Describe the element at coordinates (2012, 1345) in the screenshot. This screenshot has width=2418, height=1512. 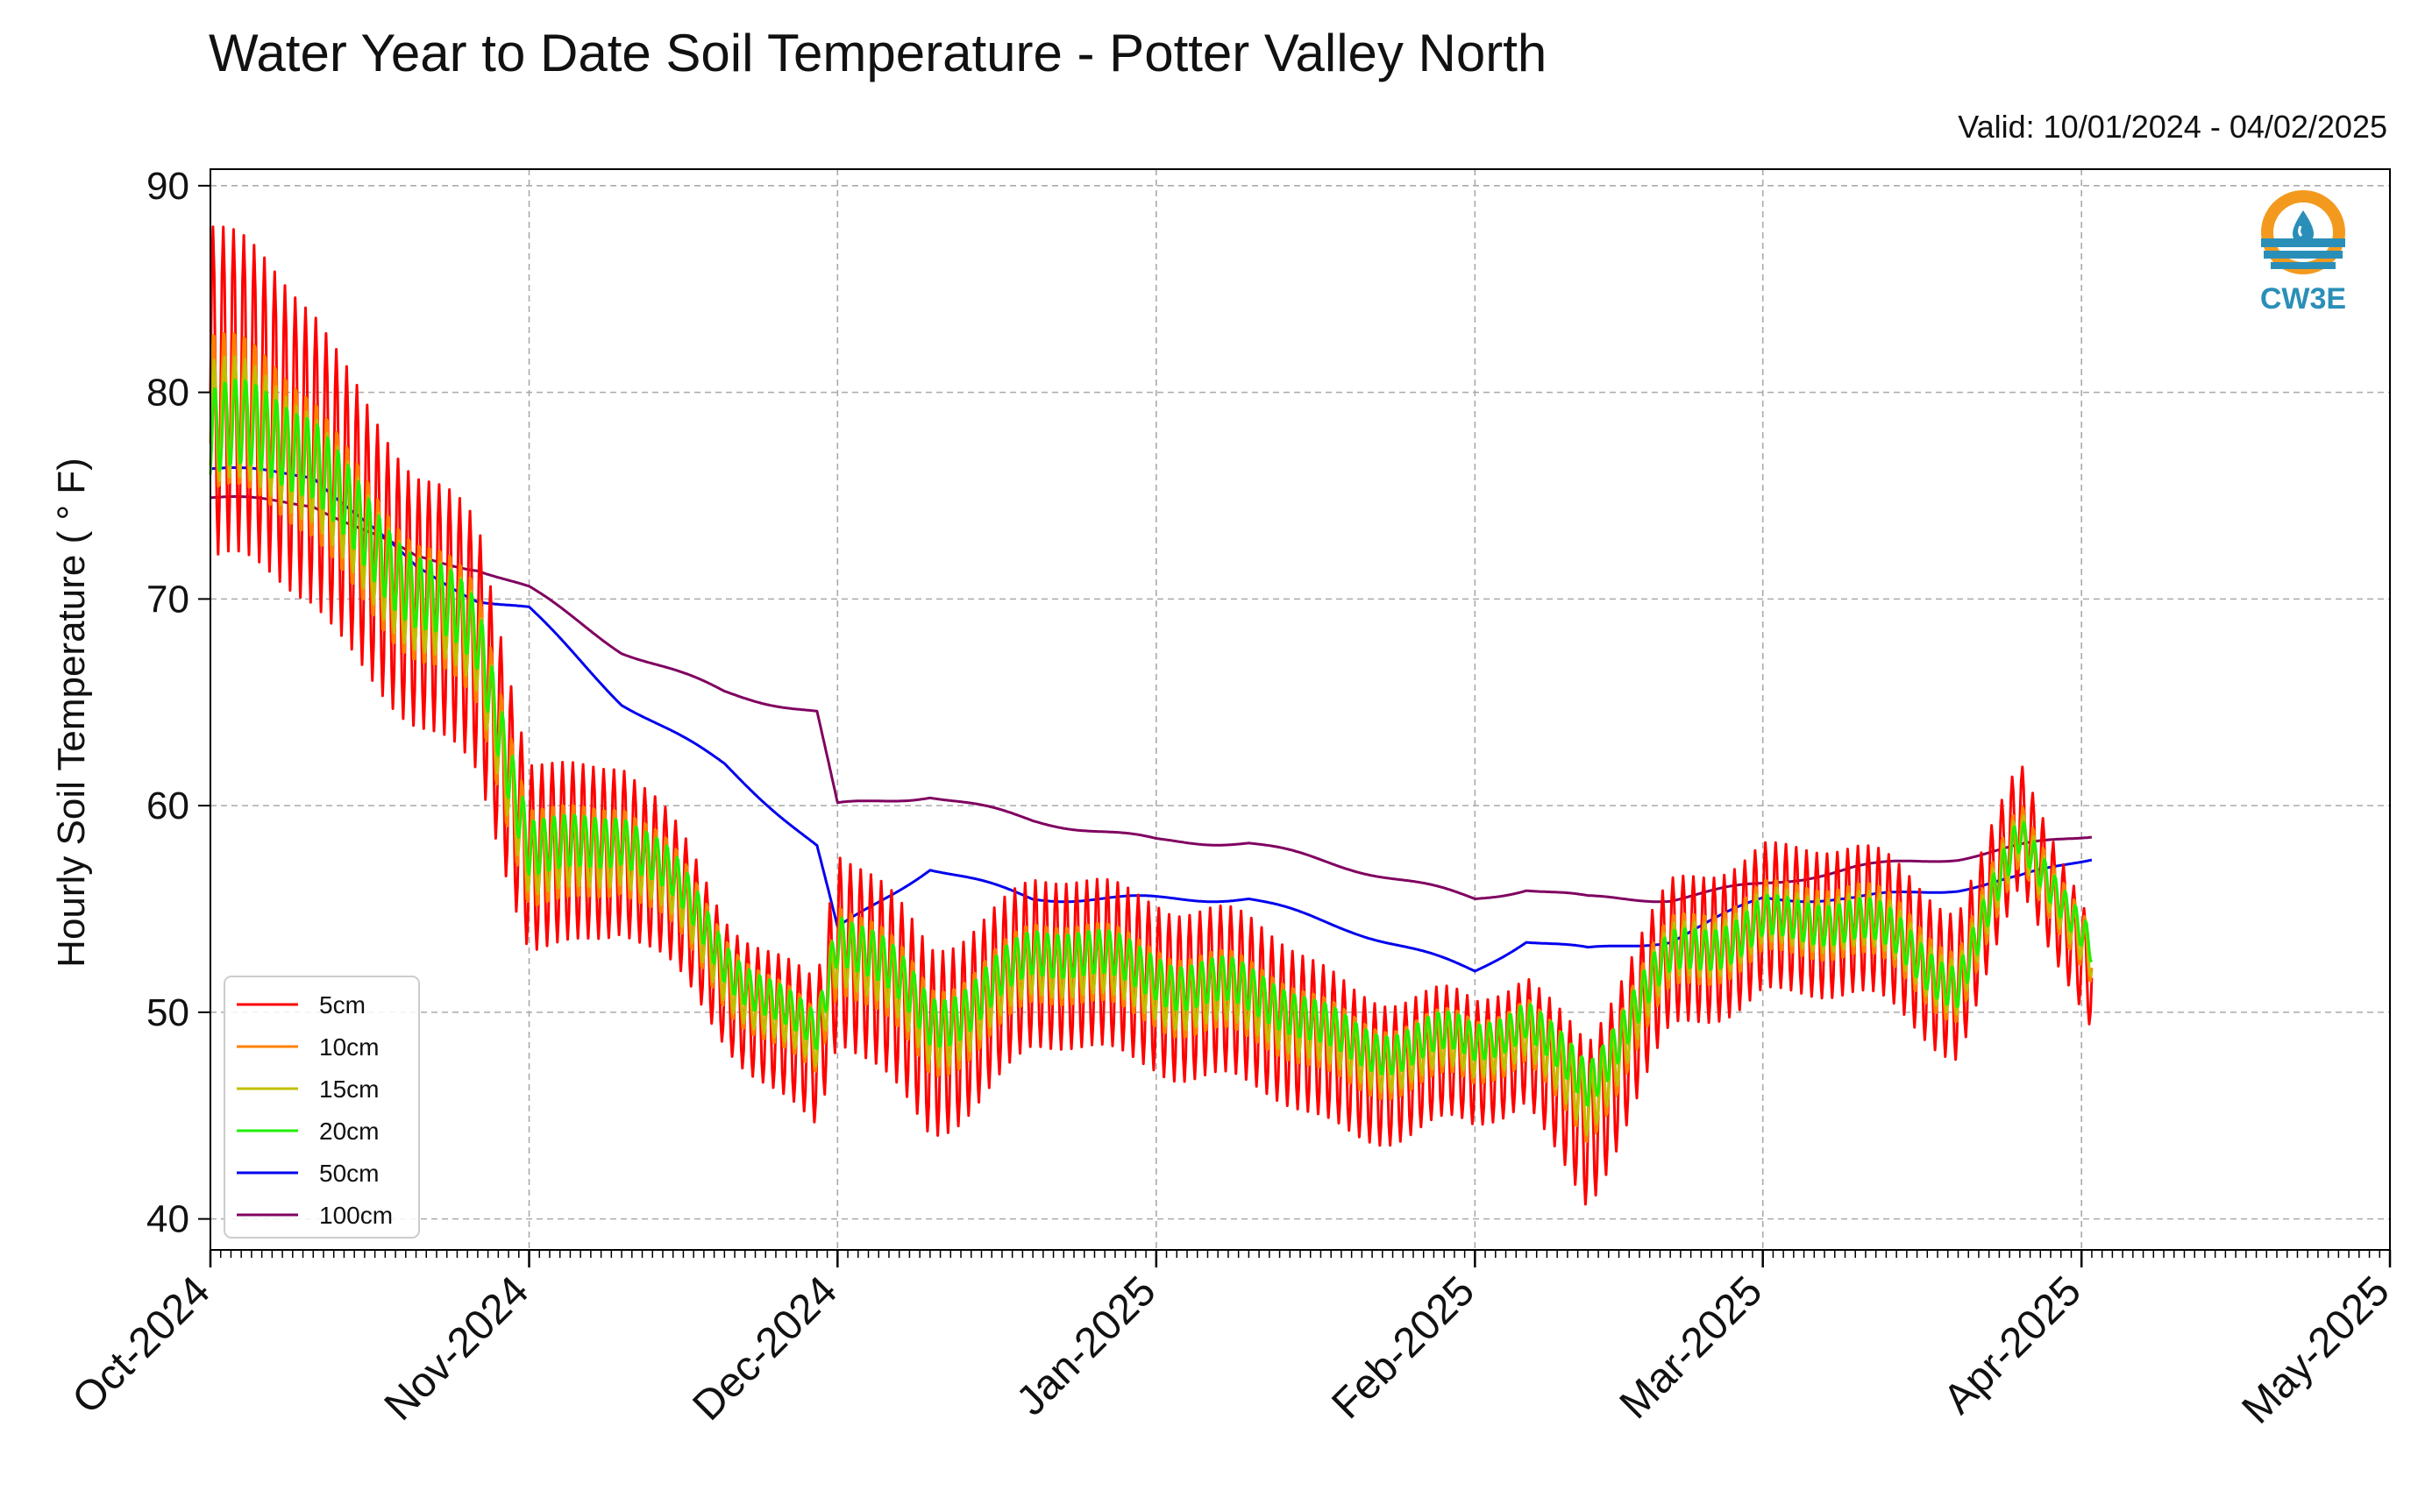
I see `x-tick-label: Apr-2025` at that location.